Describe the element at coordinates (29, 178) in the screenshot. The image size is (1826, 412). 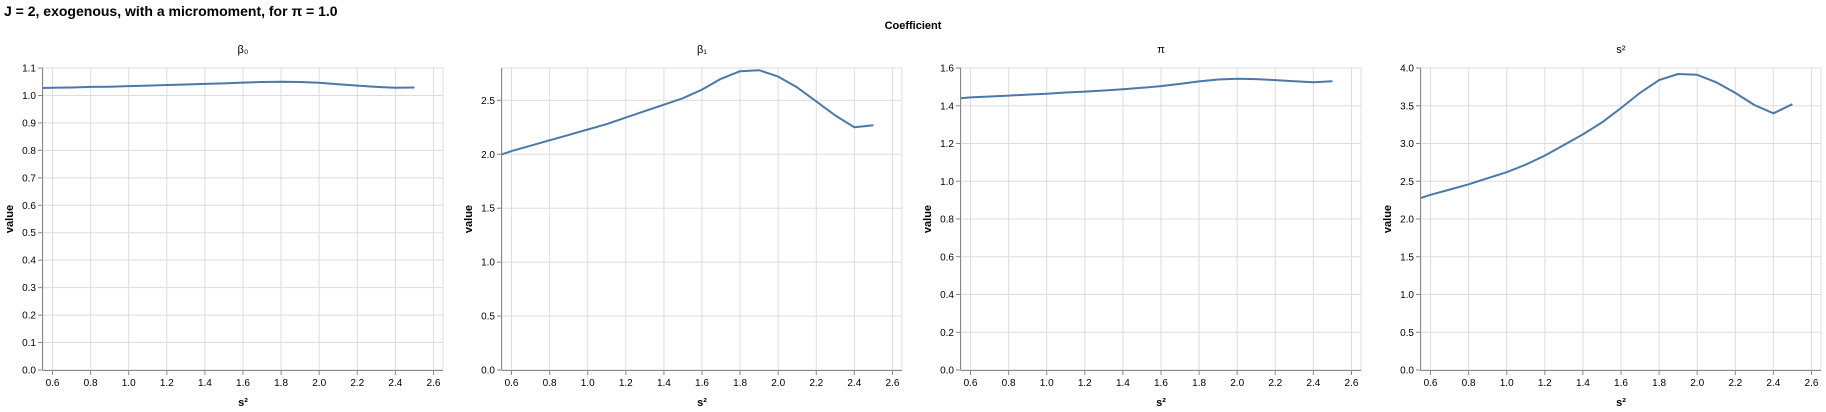
I see `y-tick-label: 0.7` at that location.